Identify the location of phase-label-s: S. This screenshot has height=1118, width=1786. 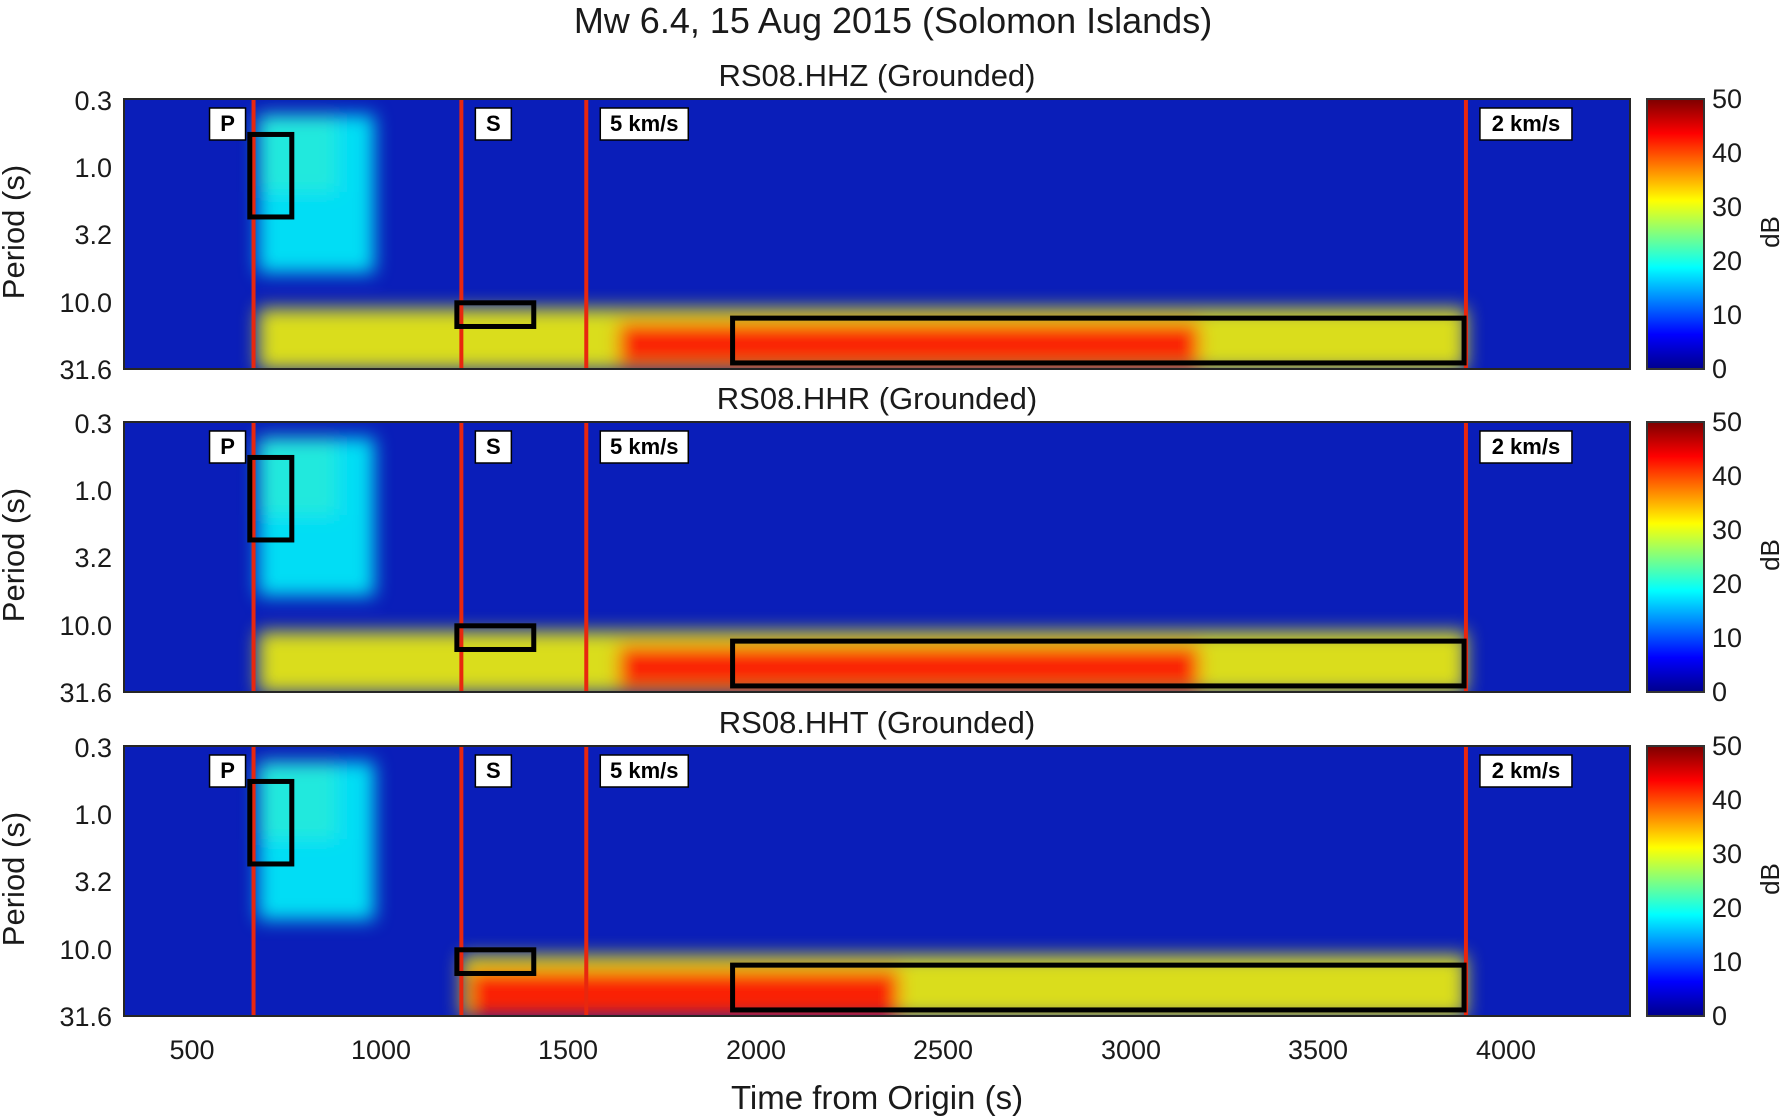
(493, 124).